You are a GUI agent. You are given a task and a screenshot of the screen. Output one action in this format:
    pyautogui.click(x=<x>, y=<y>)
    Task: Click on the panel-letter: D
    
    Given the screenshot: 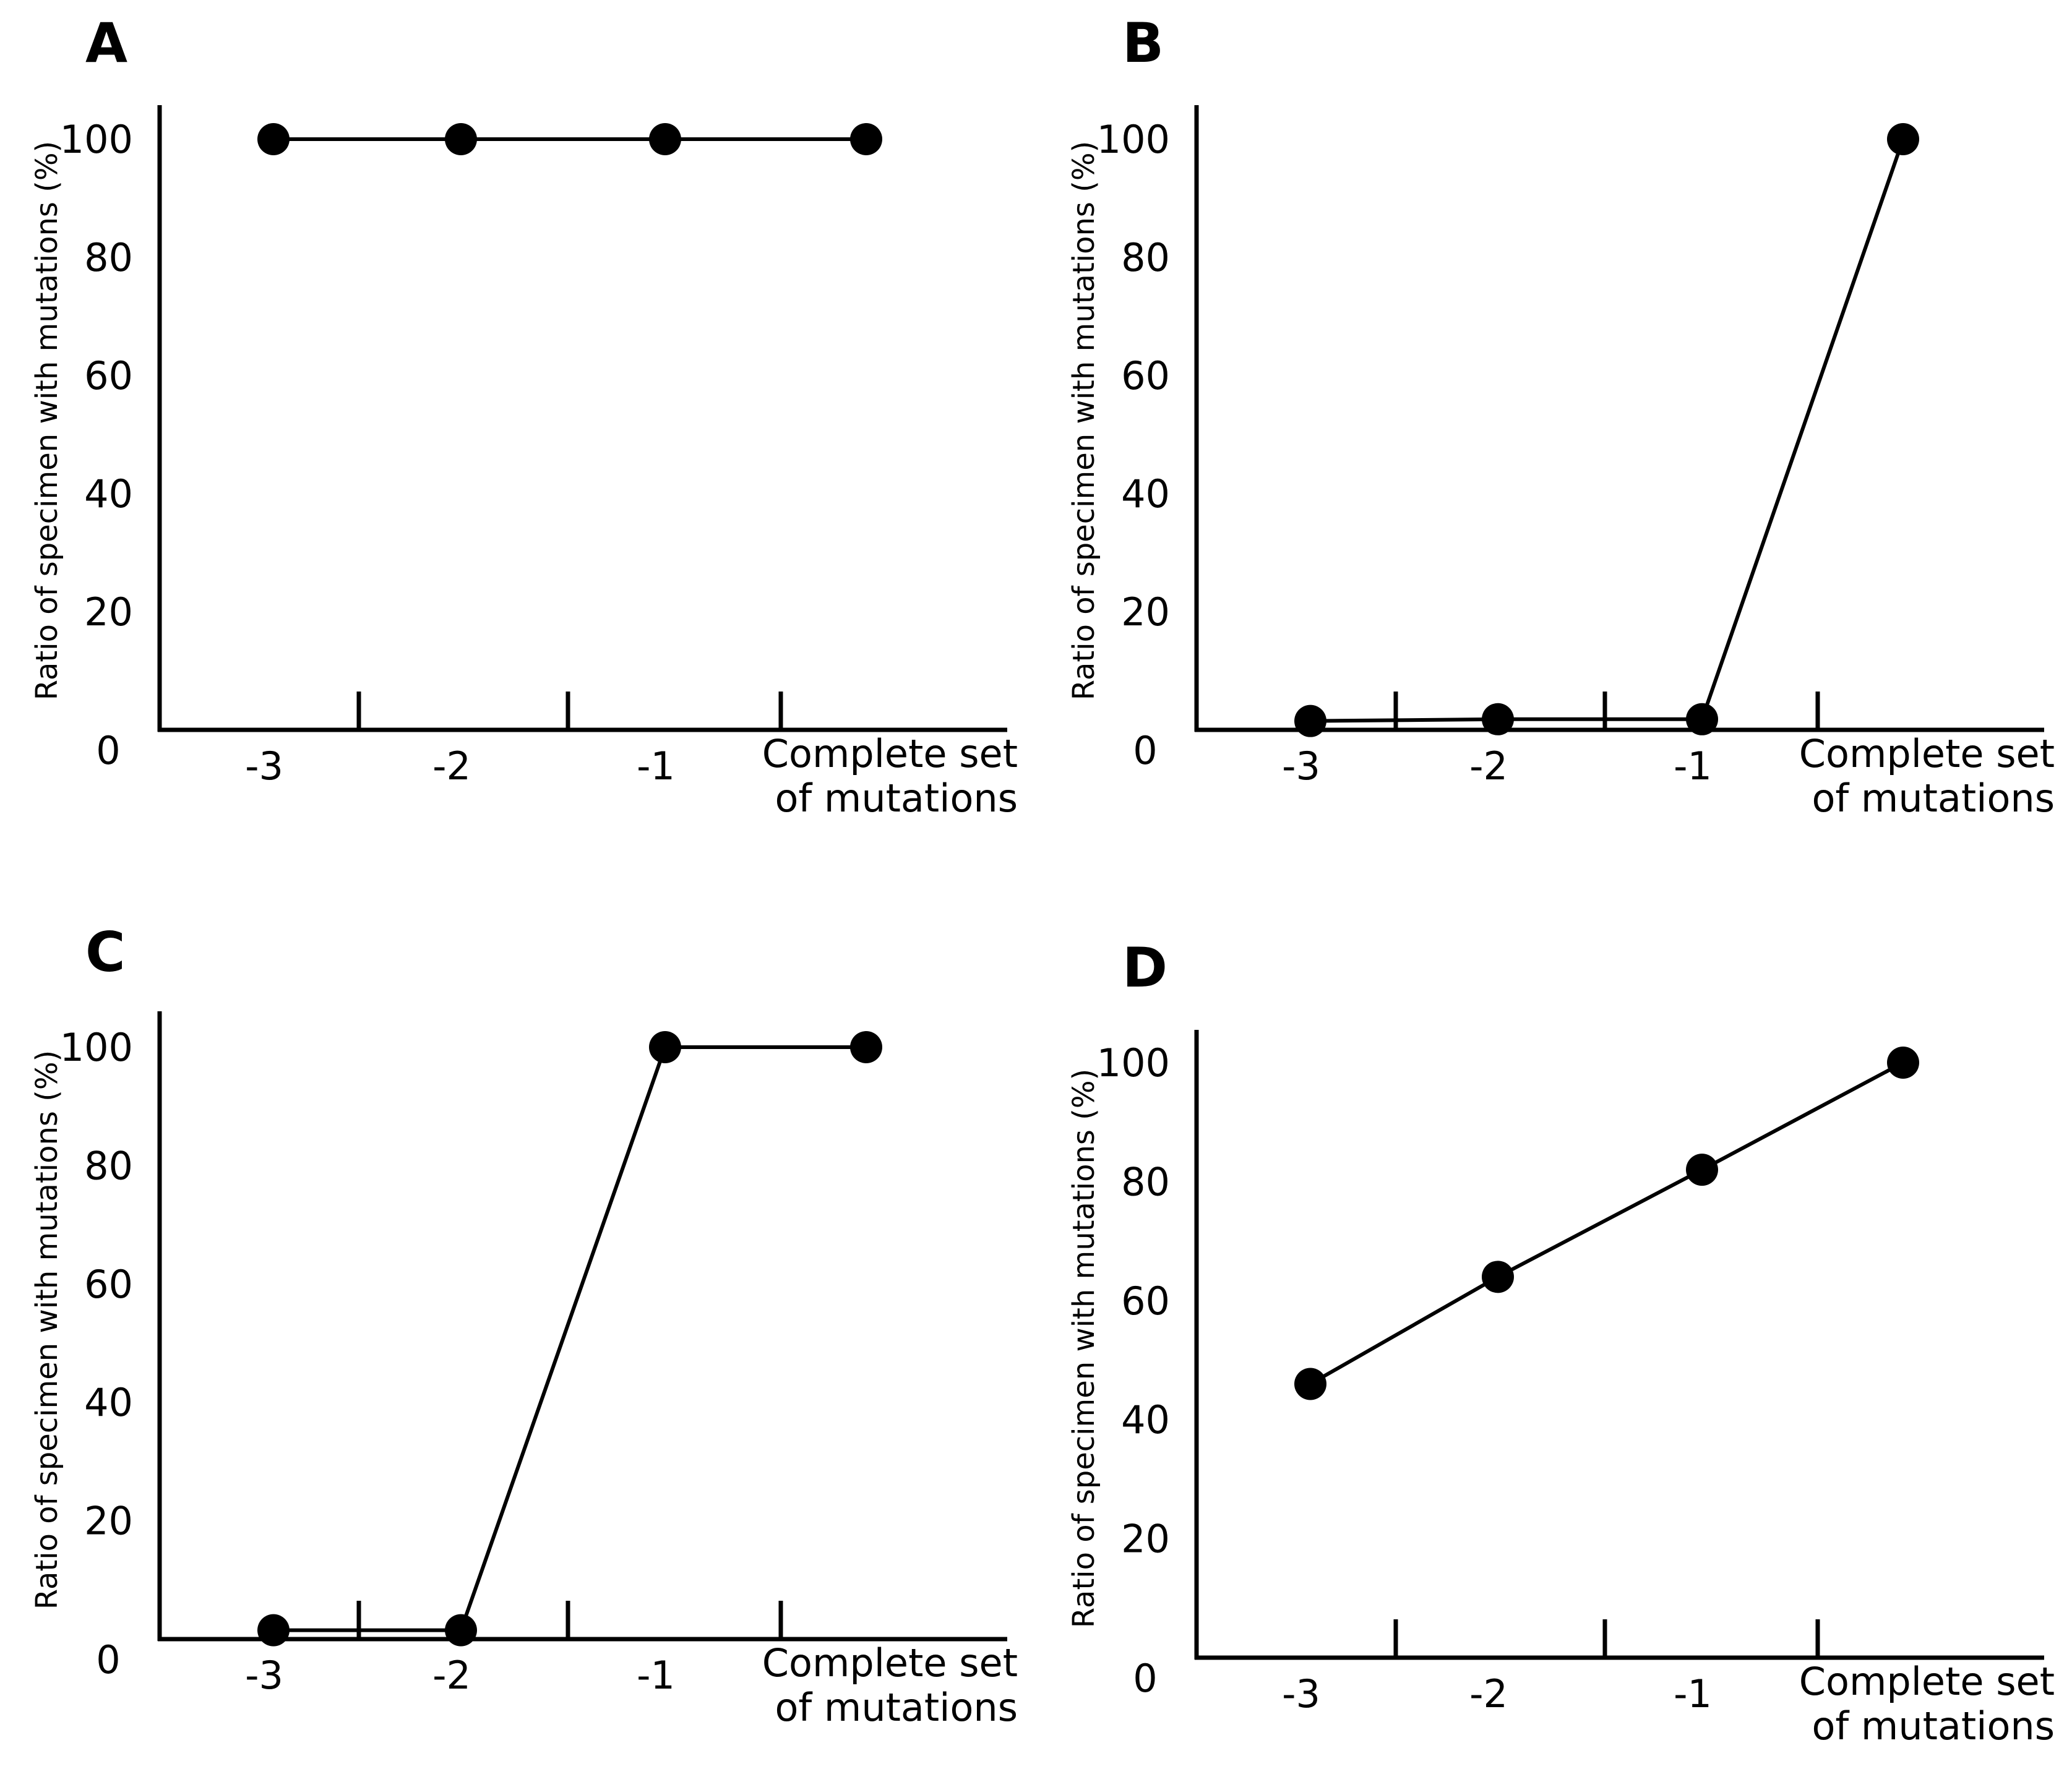 What is the action you would take?
    pyautogui.click(x=1144, y=968)
    